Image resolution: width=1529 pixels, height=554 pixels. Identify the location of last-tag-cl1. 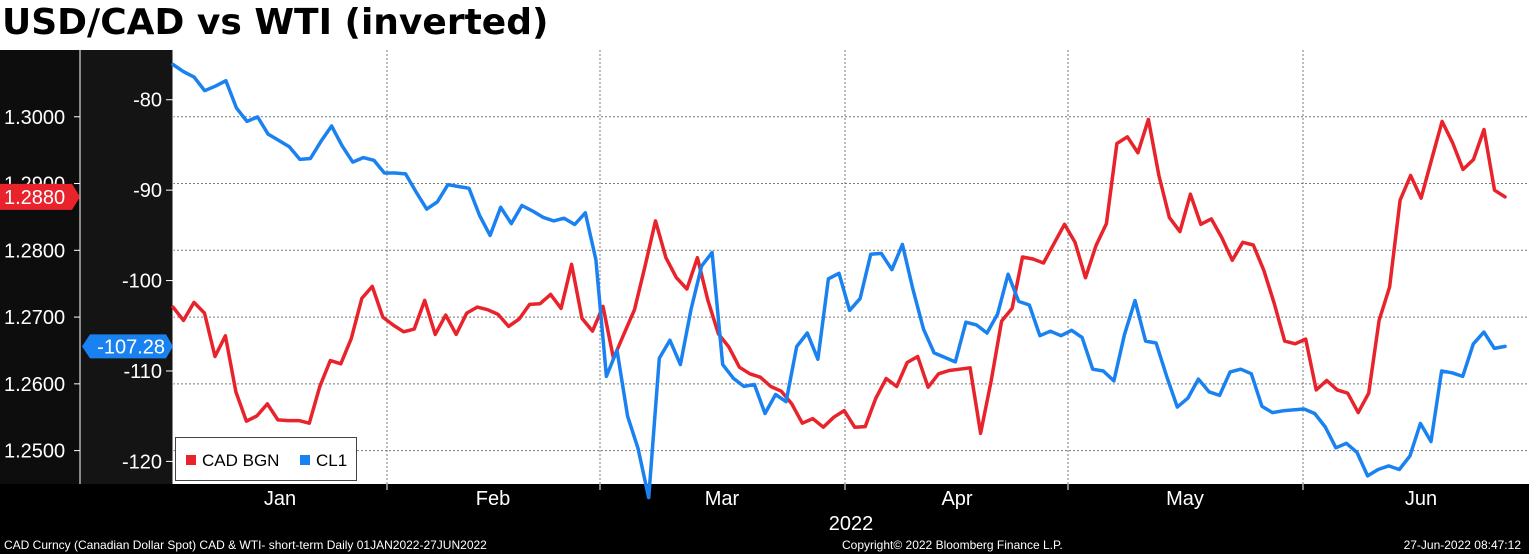
(127, 346).